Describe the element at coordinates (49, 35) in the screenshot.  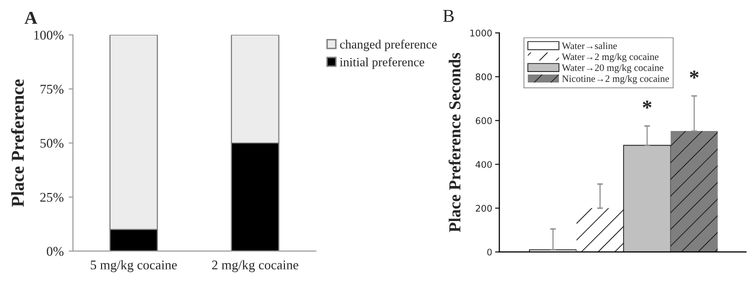
I see `y-tick-label: 100%` at that location.